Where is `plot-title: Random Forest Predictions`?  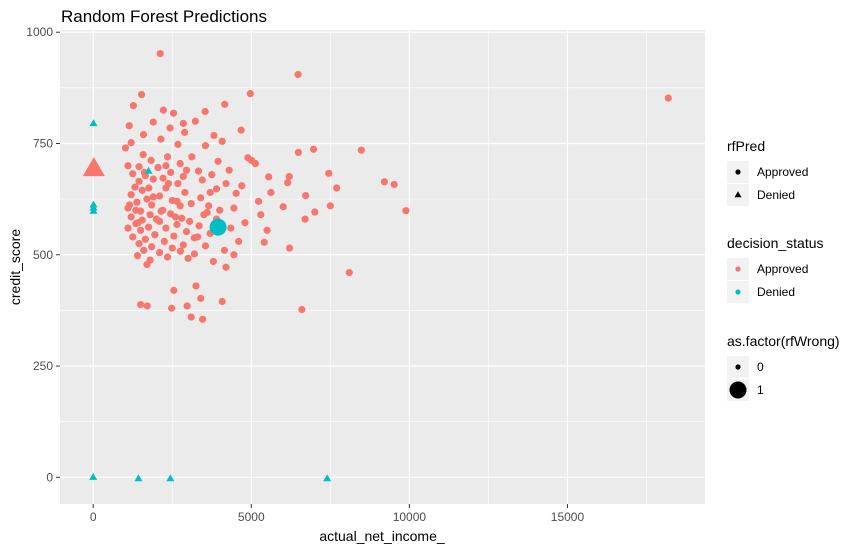 plot-title: Random Forest Predictions is located at coordinates (164, 16).